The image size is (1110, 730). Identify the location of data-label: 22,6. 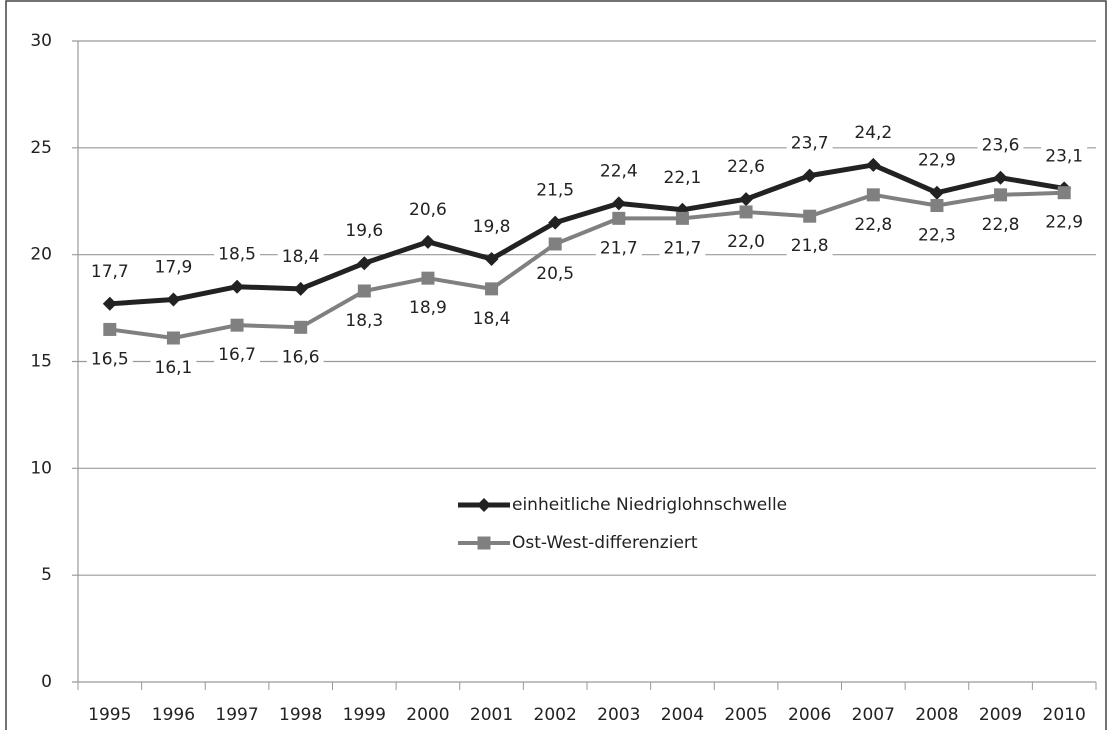
(746, 167).